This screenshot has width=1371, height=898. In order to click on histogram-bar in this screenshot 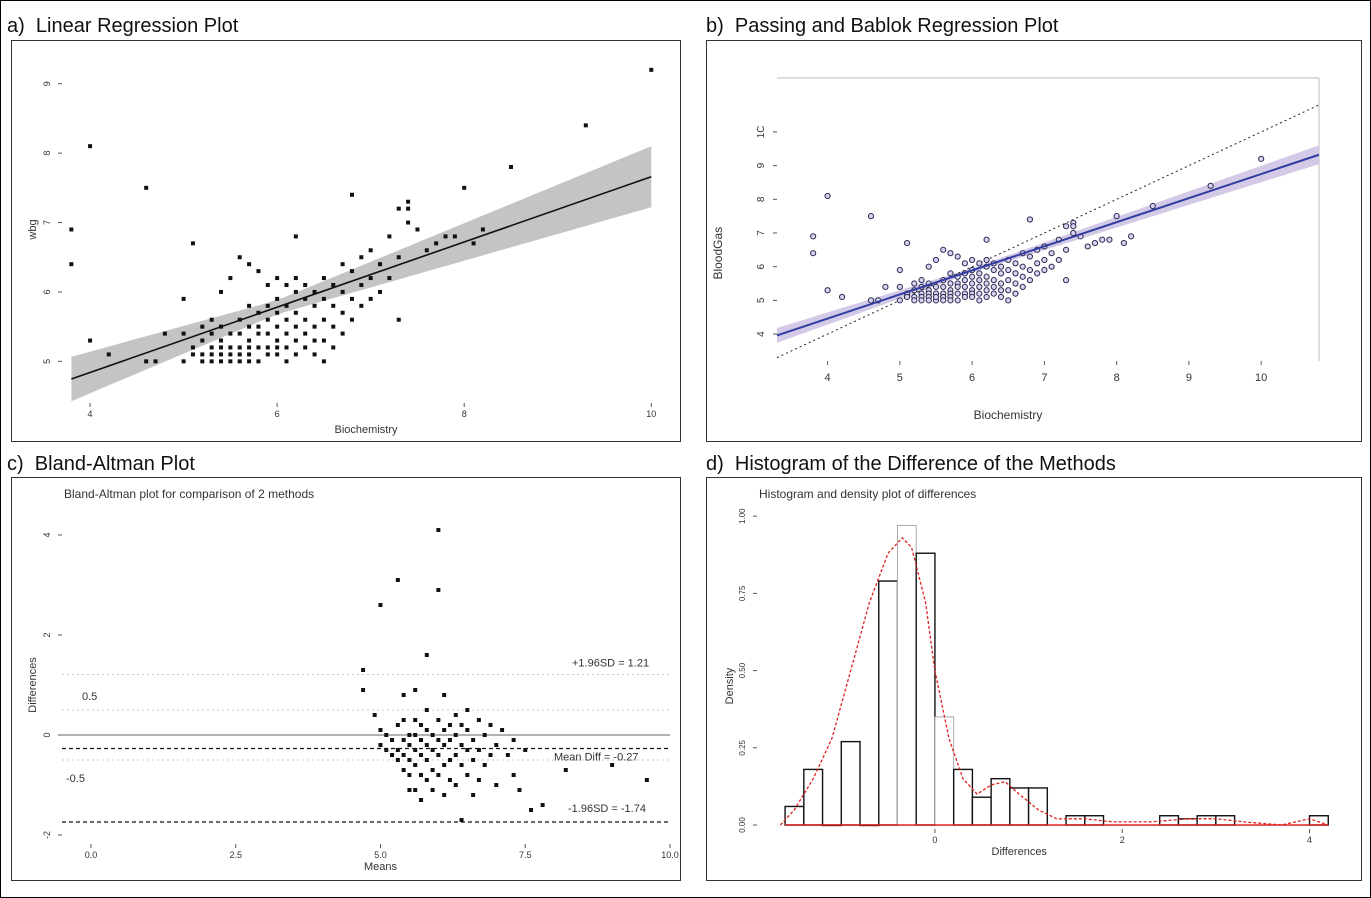, I will do `click(1075, 820)`.